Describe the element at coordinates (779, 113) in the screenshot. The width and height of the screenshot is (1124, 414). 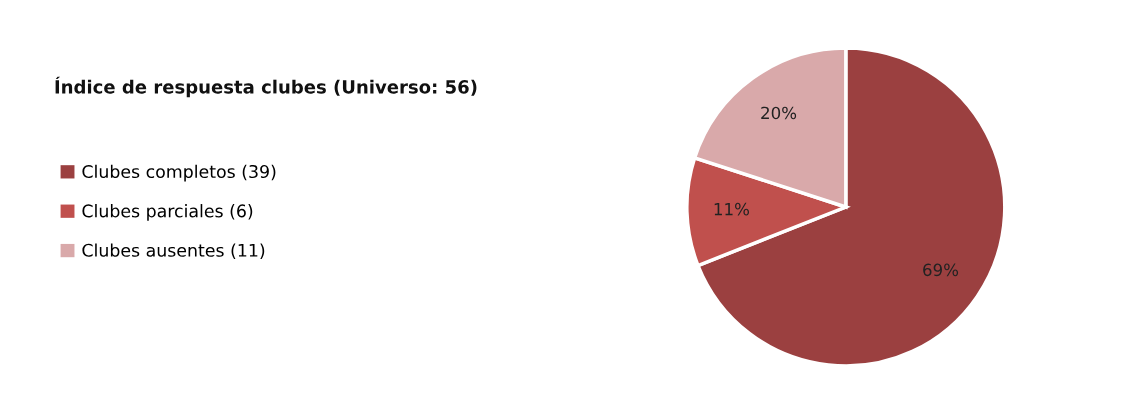
I see `data-label: 20%` at that location.